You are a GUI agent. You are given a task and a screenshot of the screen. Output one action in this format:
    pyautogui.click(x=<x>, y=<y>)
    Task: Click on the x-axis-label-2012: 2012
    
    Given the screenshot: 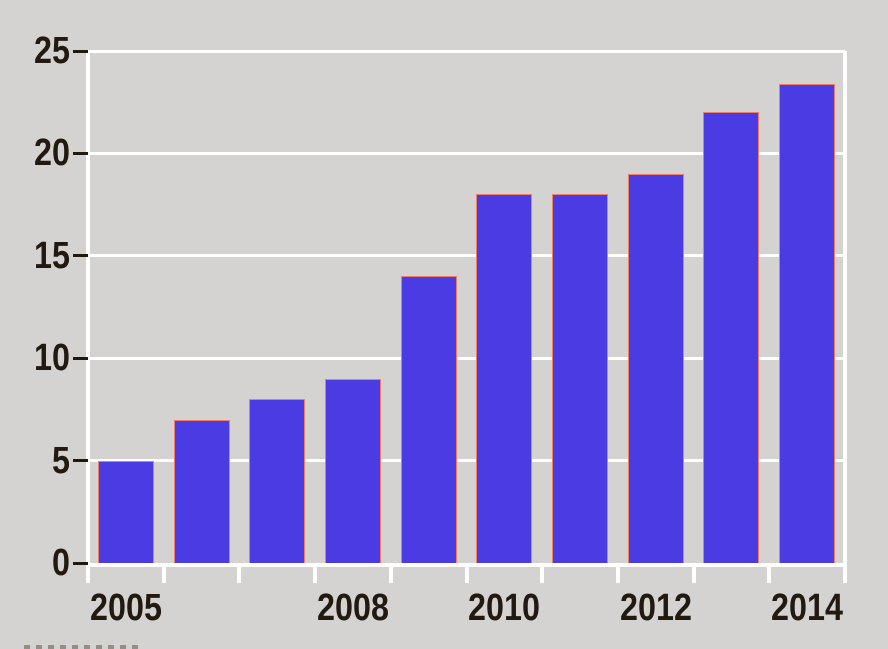 What is the action you would take?
    pyautogui.click(x=655, y=608)
    